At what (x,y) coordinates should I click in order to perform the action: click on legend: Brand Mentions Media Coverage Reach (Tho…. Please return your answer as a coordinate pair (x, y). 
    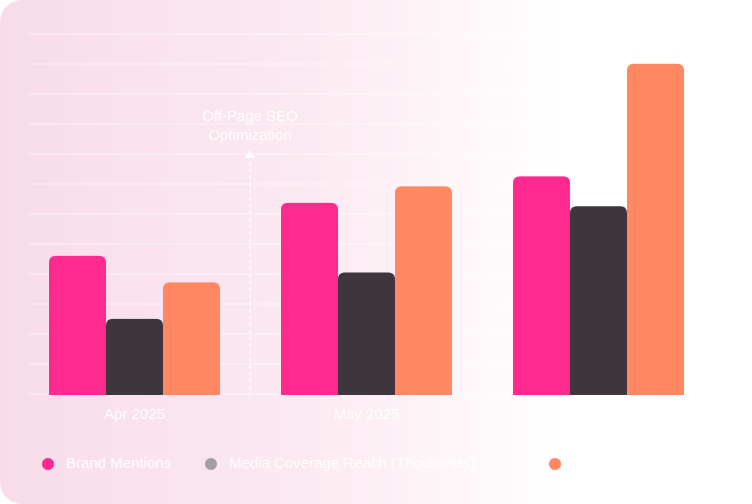
    Looking at the image, I should click on (324, 463).